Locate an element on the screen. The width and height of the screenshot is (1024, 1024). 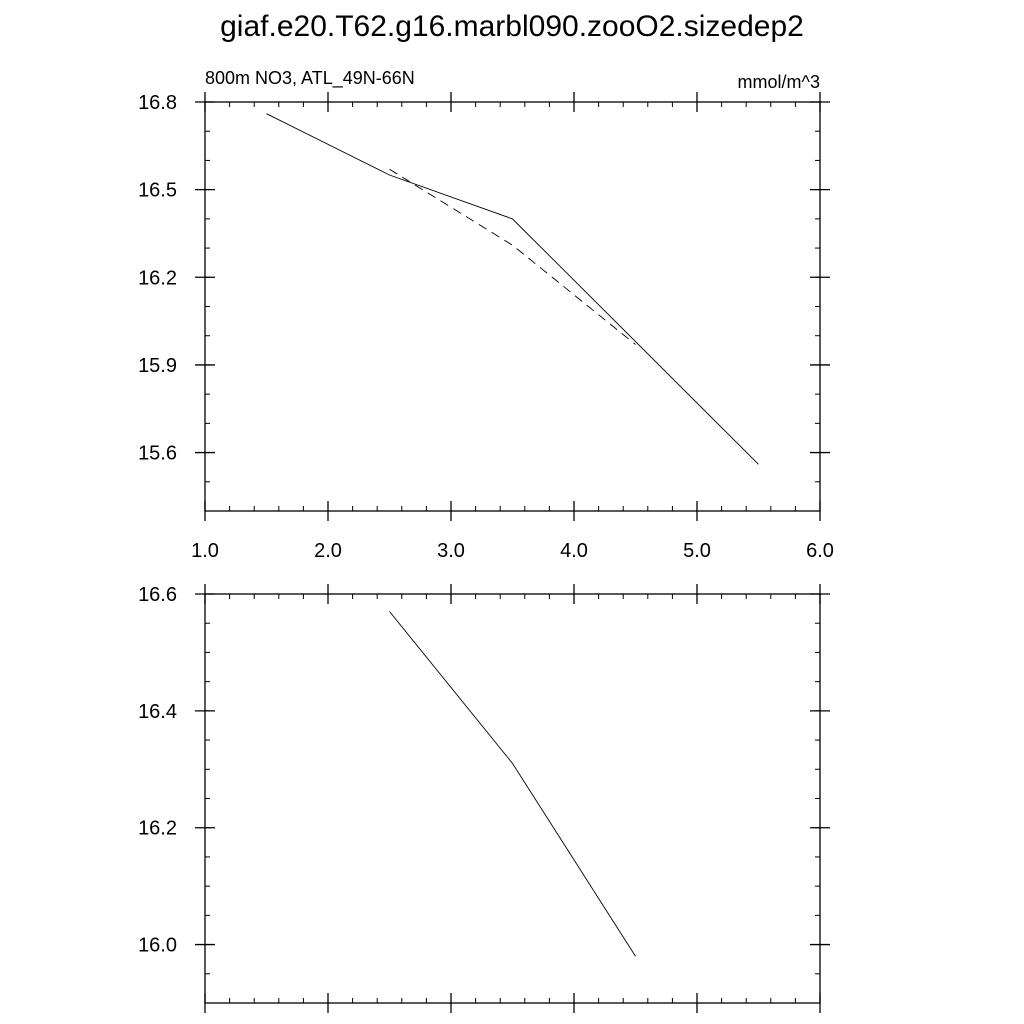
y-tick-label: 15.6 is located at coordinates (157, 454).